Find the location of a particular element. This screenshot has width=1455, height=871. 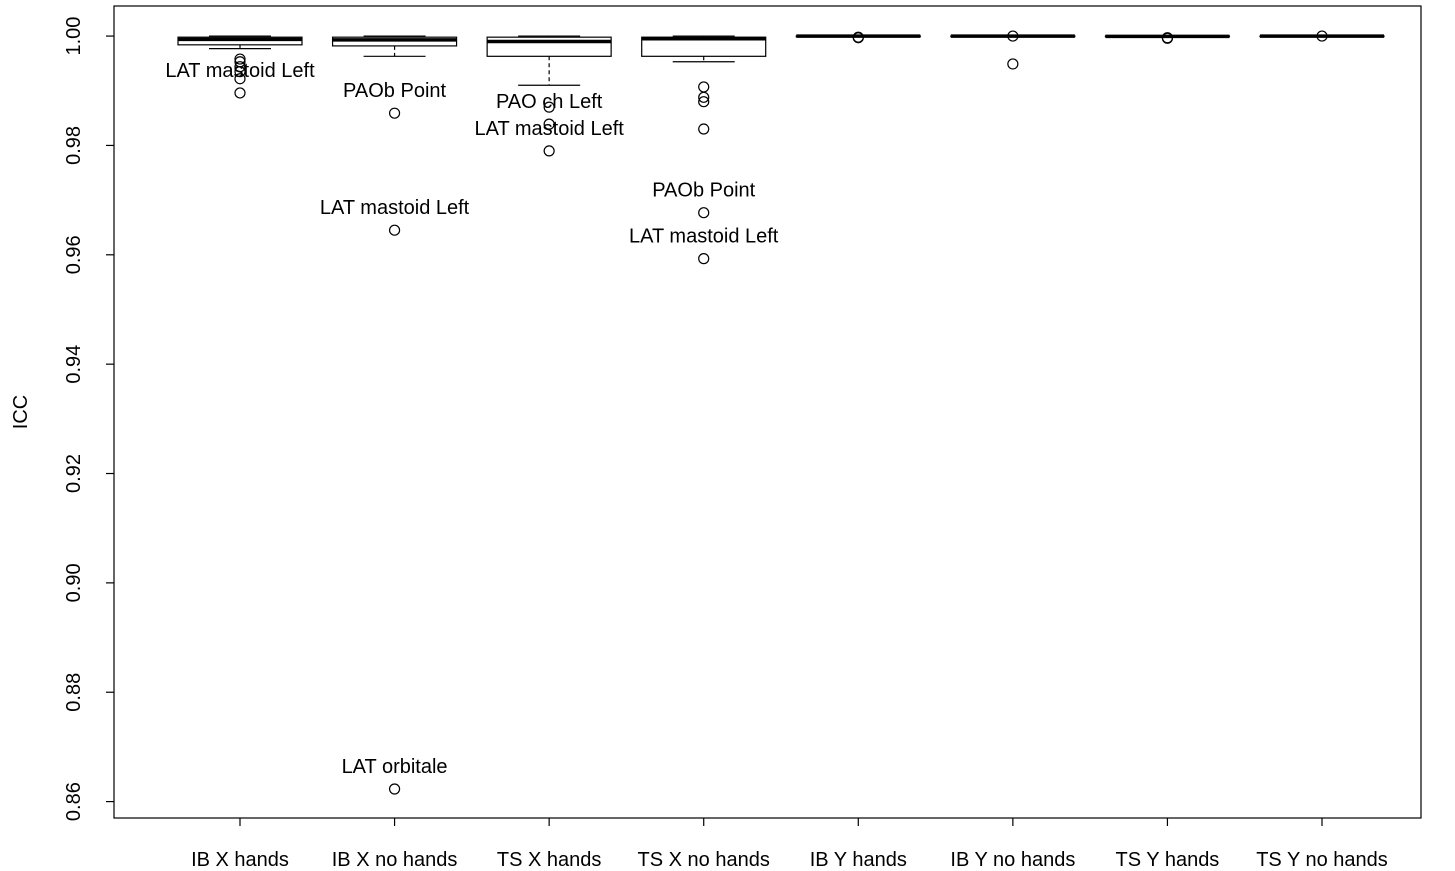

y-tick-label: 0.86 is located at coordinates (74, 801).